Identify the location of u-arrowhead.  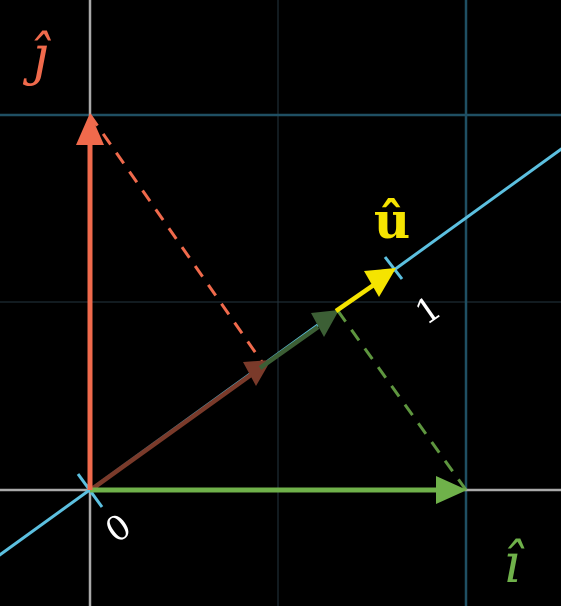
(380, 282).